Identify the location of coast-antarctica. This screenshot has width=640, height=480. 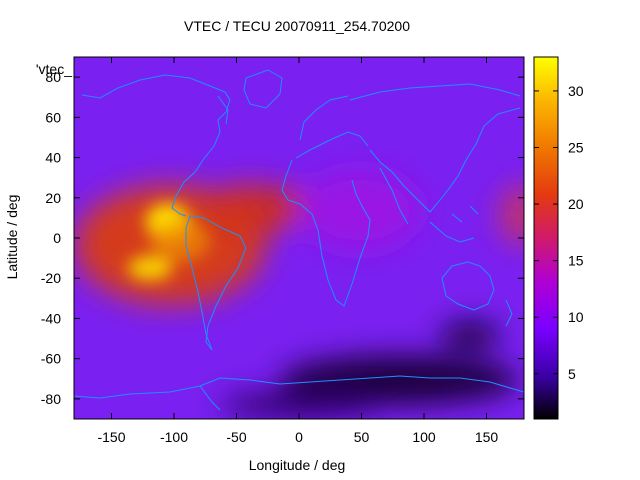
(299, 393).